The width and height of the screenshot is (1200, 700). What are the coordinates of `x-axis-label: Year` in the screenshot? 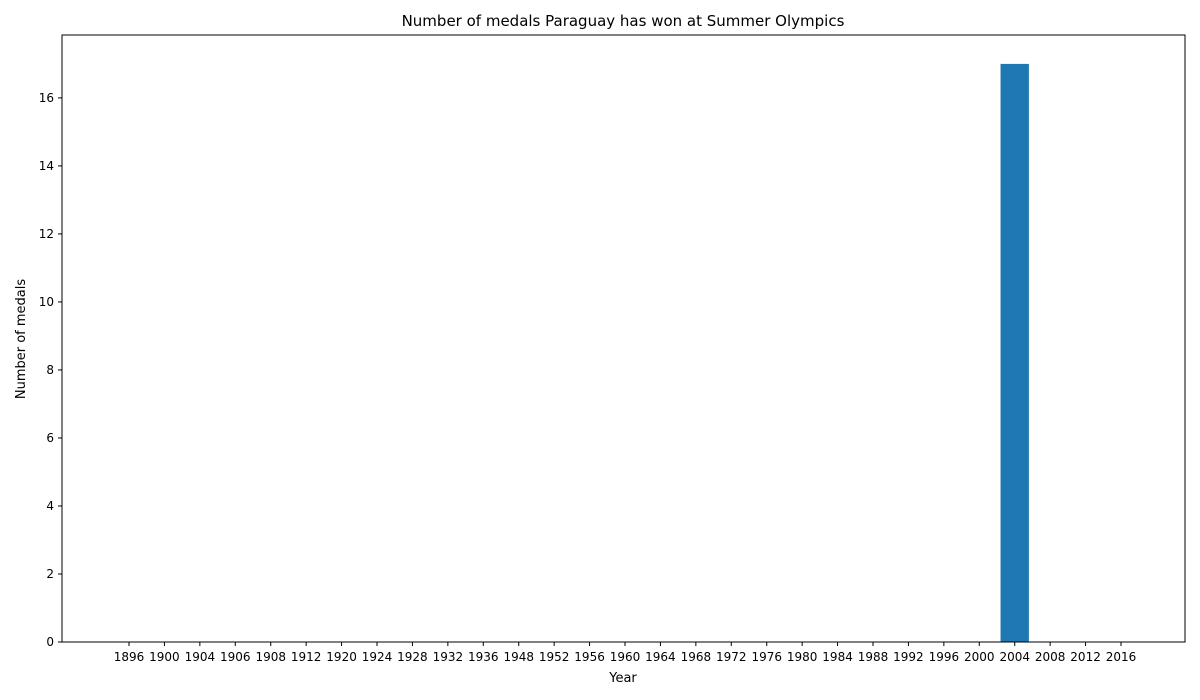 It's located at (622, 678).